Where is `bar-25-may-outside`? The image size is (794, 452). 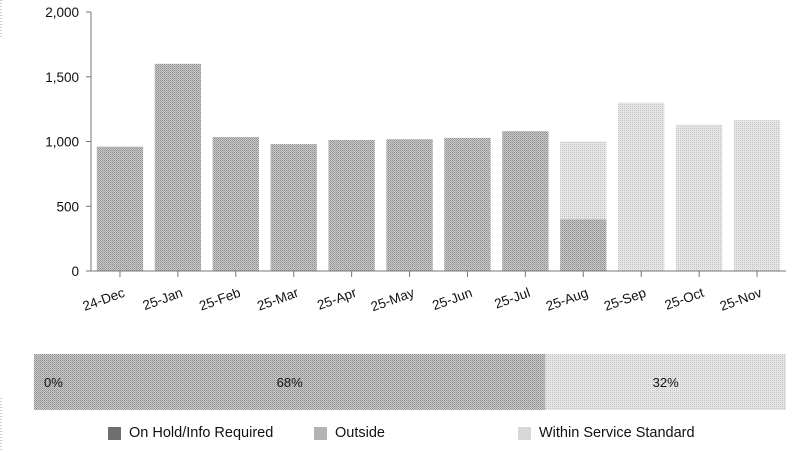
bar-25-may-outside is located at coordinates (409, 205).